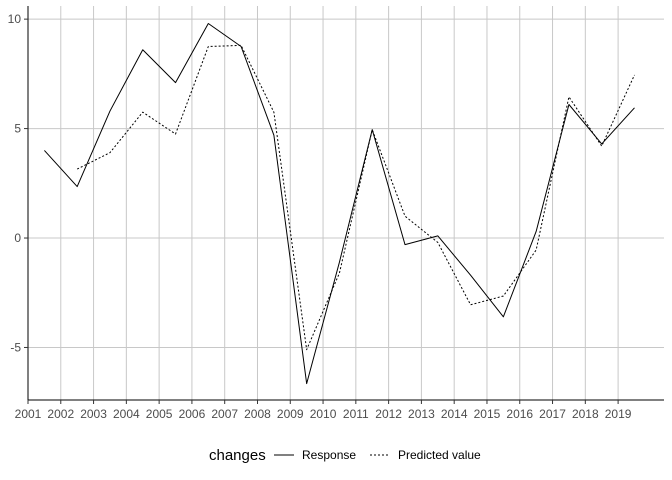  What do you see at coordinates (487, 414) in the screenshot?
I see `x-tick-label-2015: 2015` at bounding box center [487, 414].